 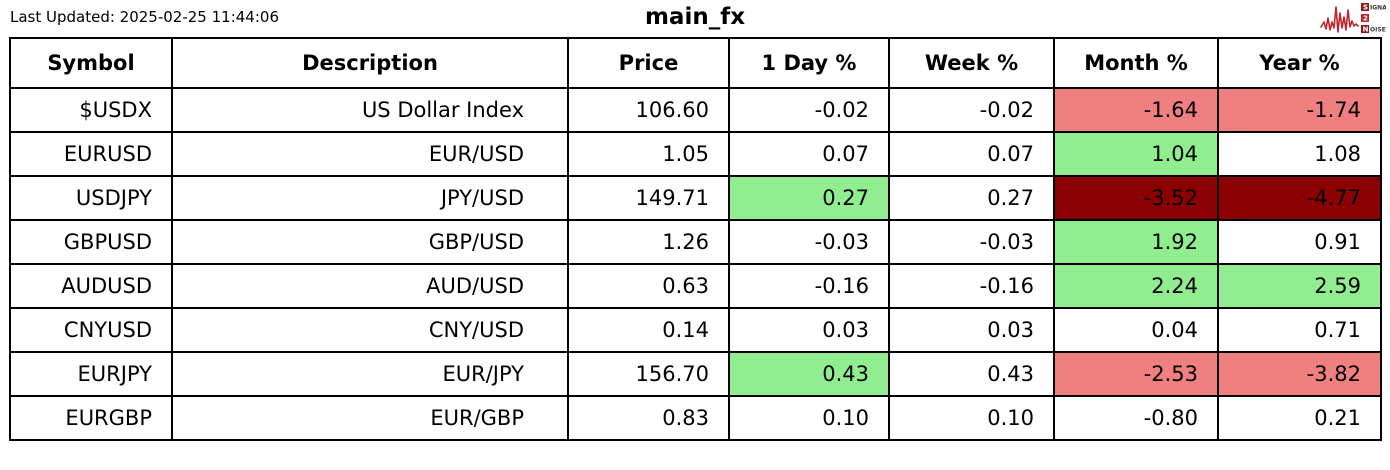 I want to click on column-header-symbol: Symbol, so click(x=91, y=63).